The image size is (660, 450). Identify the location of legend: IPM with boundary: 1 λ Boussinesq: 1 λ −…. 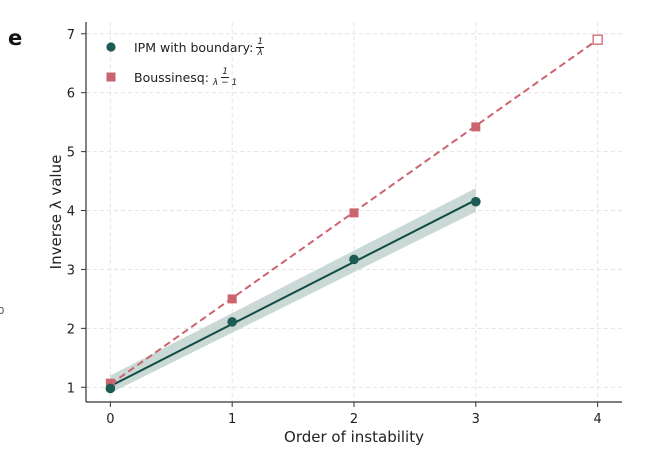
(184, 62).